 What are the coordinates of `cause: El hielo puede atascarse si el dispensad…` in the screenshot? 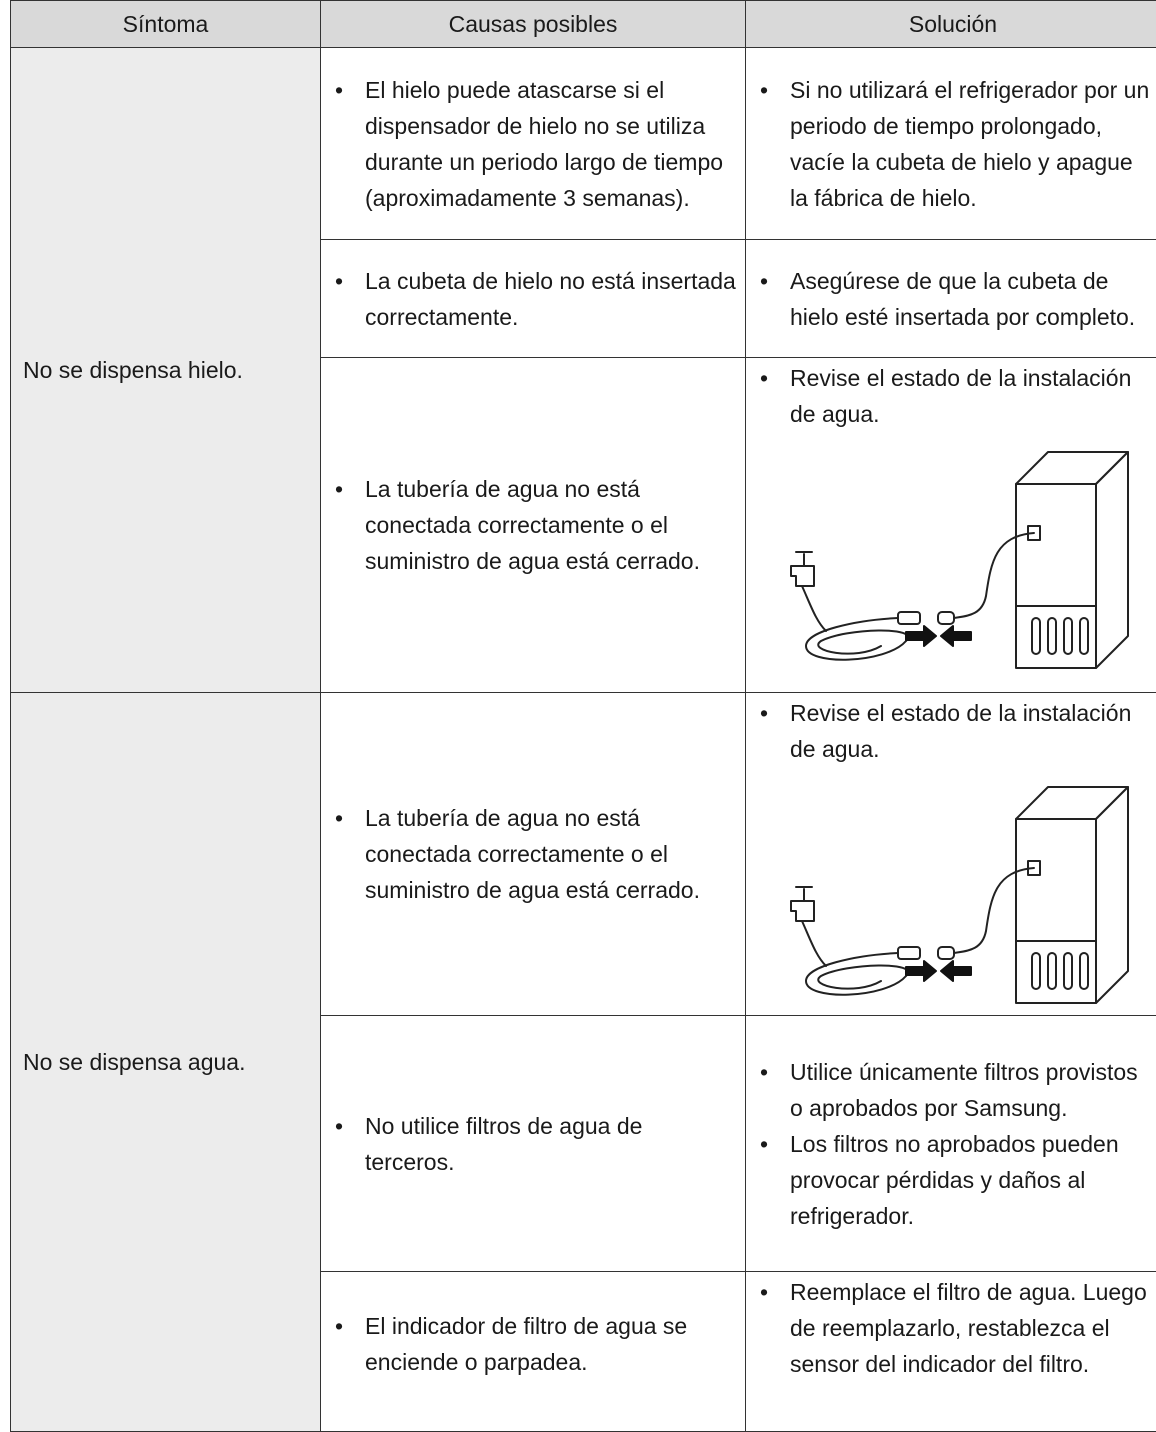 It's located at (551, 144).